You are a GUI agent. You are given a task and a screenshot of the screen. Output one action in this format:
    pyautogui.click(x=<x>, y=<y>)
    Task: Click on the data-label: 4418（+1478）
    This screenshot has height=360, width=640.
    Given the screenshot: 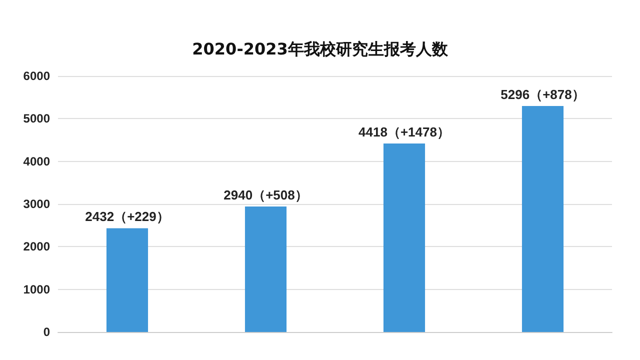 What is the action you would take?
    pyautogui.click(x=404, y=132)
    